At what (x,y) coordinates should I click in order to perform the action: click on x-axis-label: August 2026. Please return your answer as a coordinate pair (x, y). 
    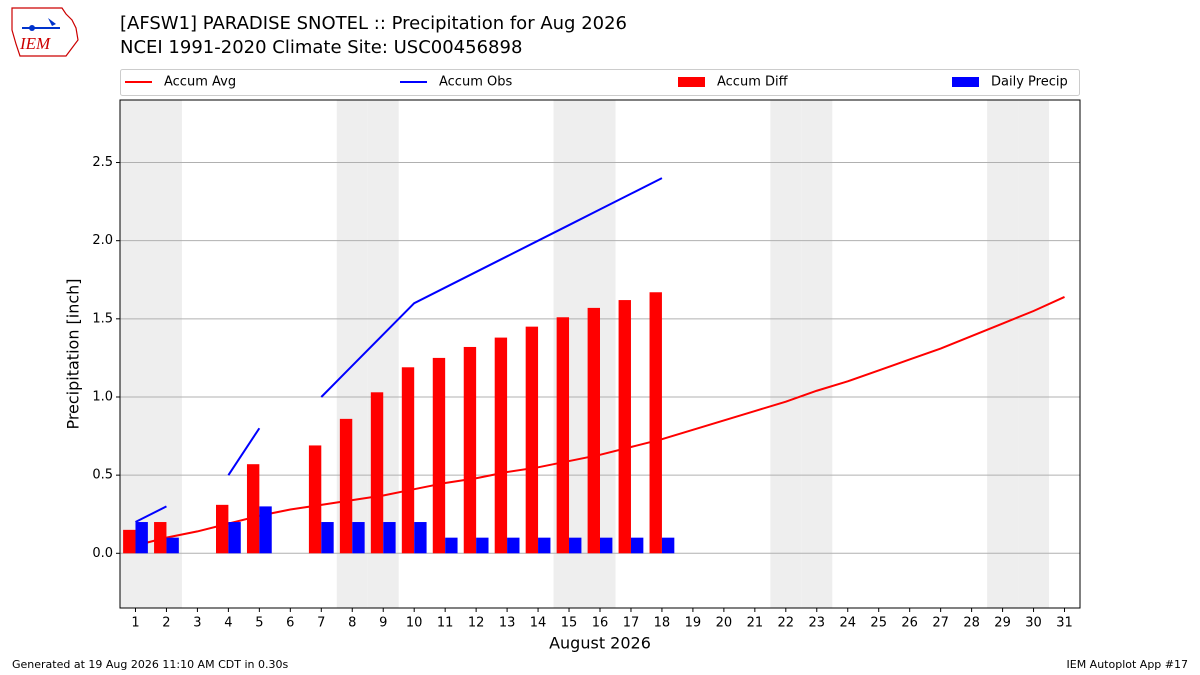
    Looking at the image, I should click on (600, 643).